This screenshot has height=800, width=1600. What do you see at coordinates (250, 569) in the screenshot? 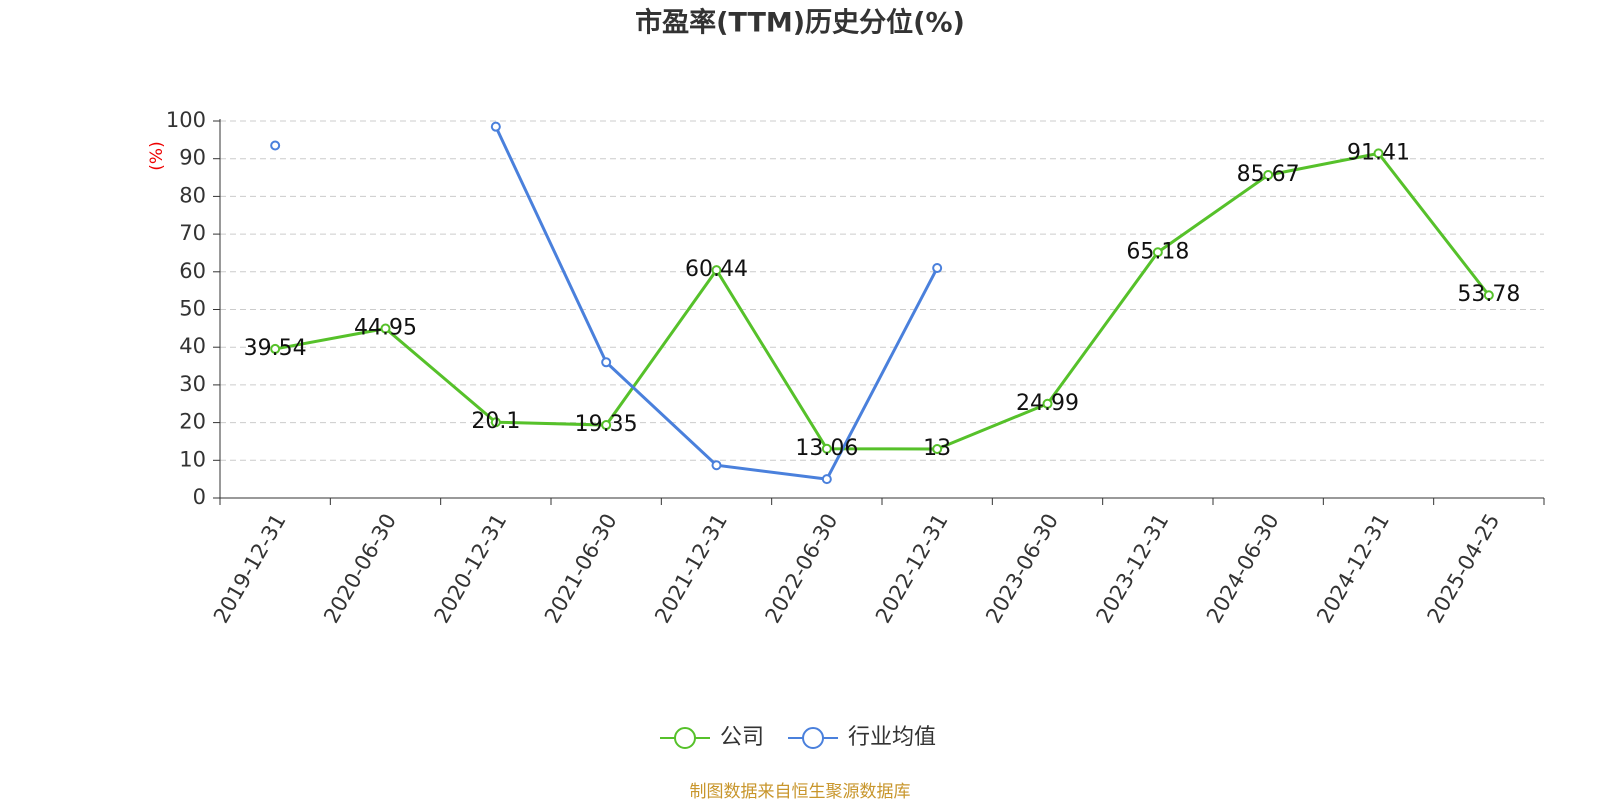
I see `x-tick-label: 2019-12-31` at bounding box center [250, 569].